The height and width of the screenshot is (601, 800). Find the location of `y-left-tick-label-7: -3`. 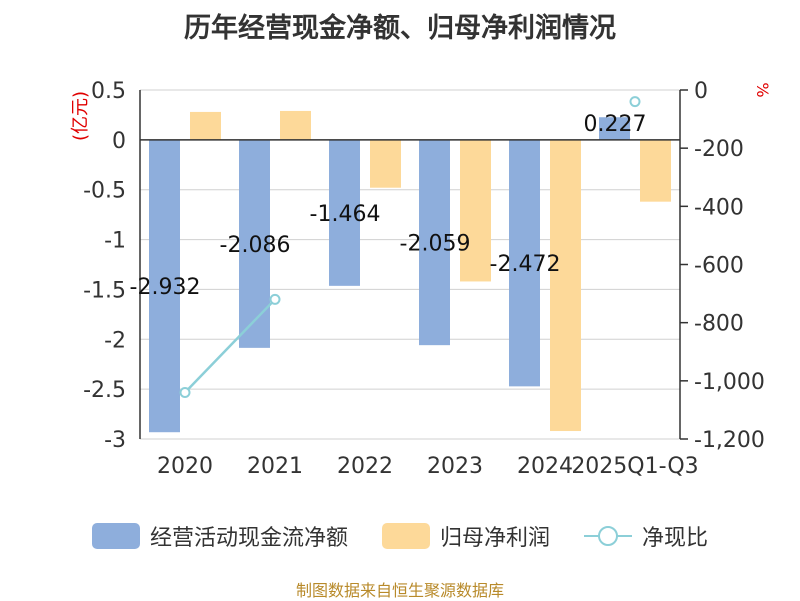

y-left-tick-label-7: -3 is located at coordinates (115, 440).